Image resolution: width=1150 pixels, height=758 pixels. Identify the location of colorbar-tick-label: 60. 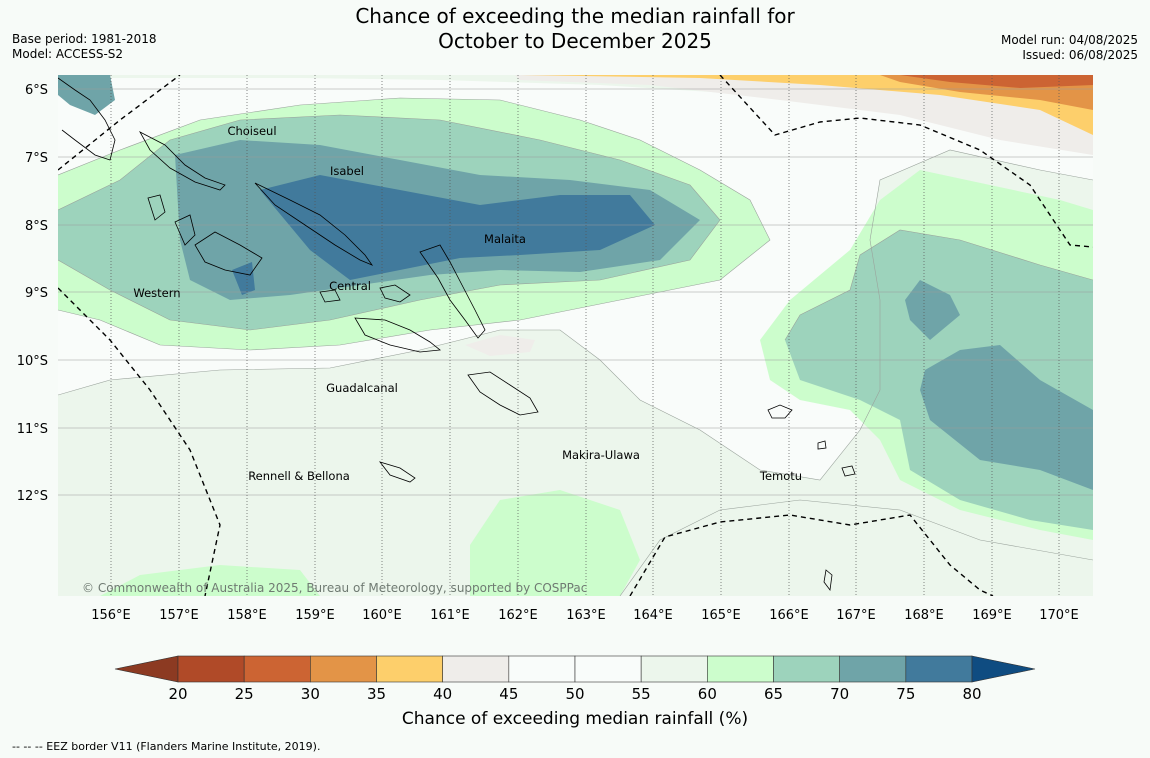
(707, 694).